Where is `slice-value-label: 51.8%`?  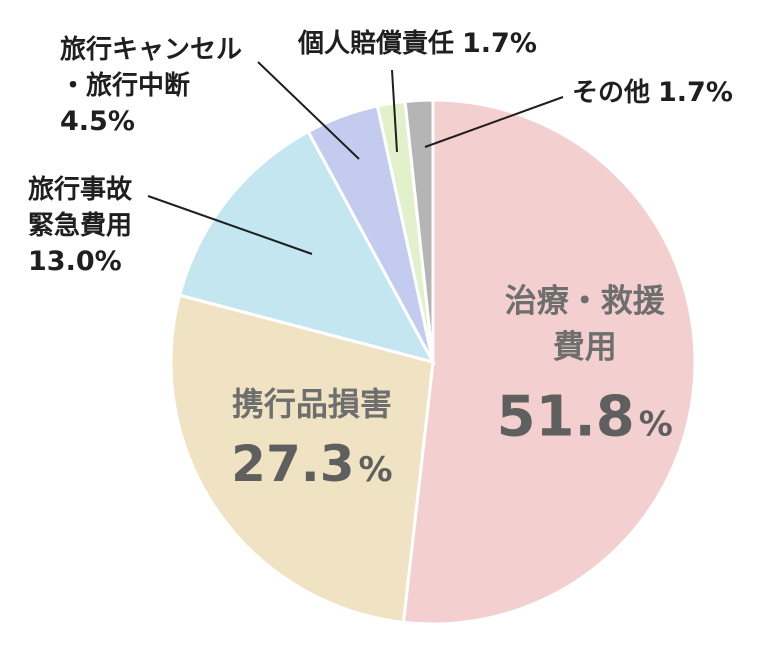
slice-value-label: 51.8% is located at coordinates (585, 417).